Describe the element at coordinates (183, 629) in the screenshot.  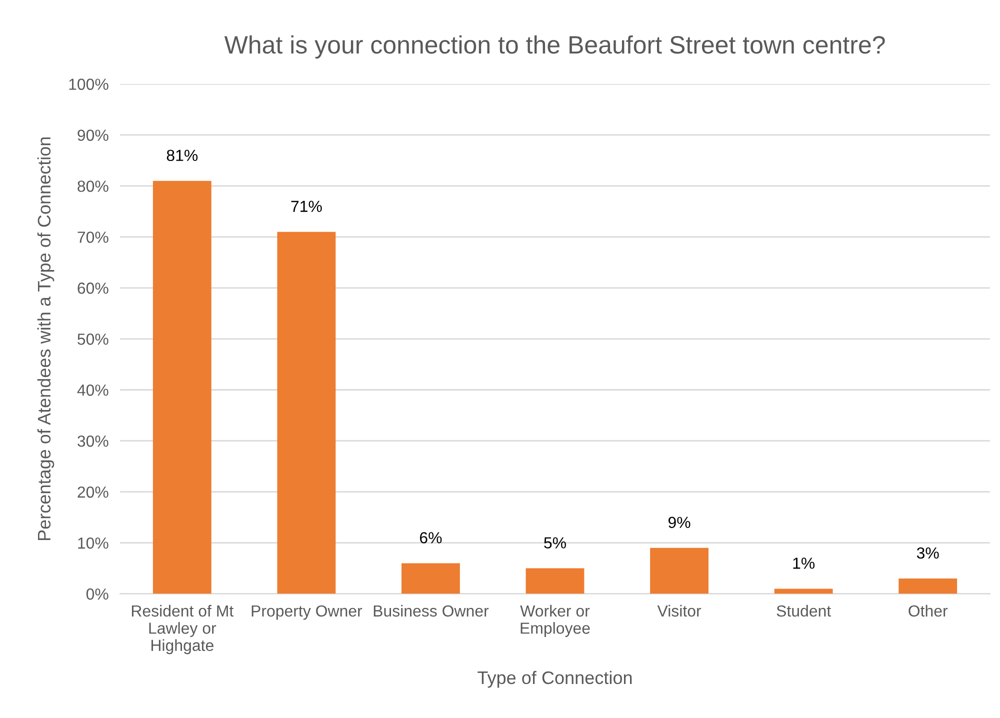
I see `x-tick-label: Resident of Mt Lawley or Highgate` at that location.